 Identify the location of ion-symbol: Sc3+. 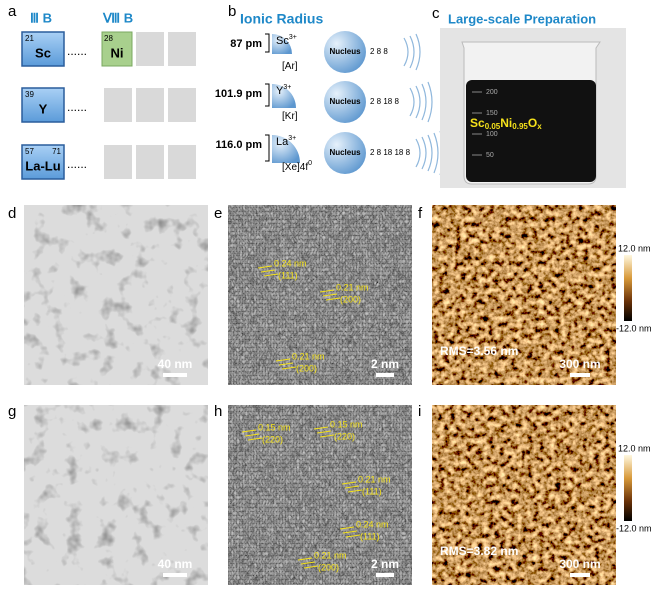
(286, 40).